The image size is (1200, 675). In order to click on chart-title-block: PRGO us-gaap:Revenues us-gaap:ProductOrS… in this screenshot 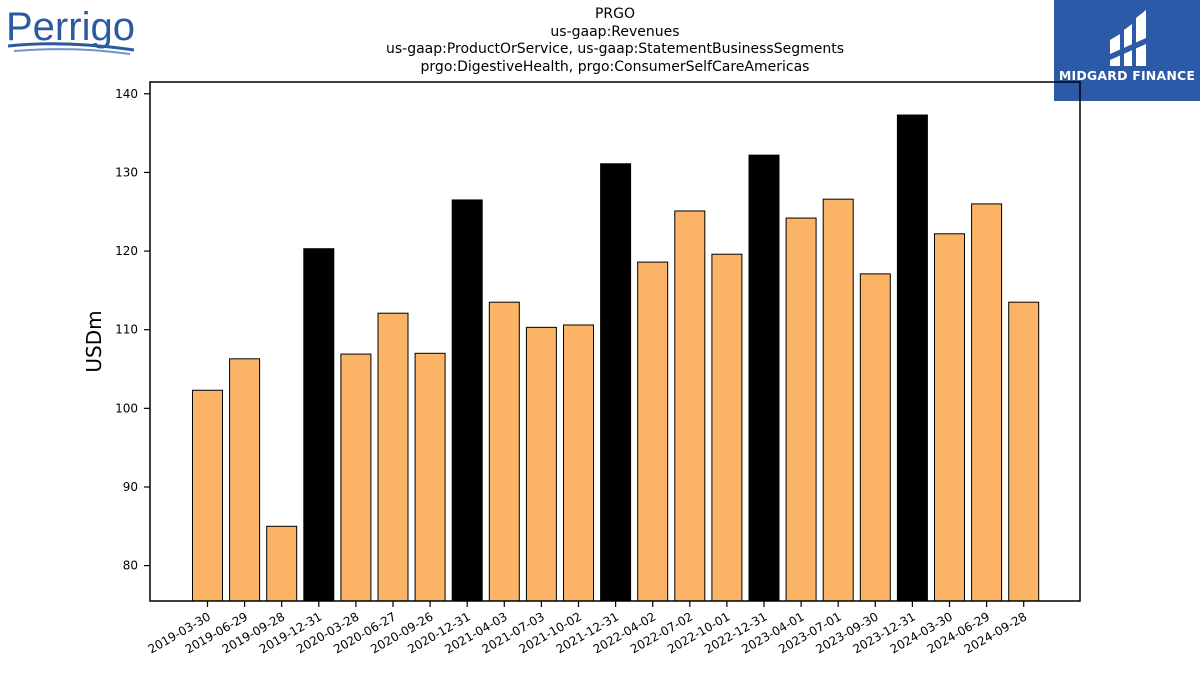, I will do `click(615, 41)`.